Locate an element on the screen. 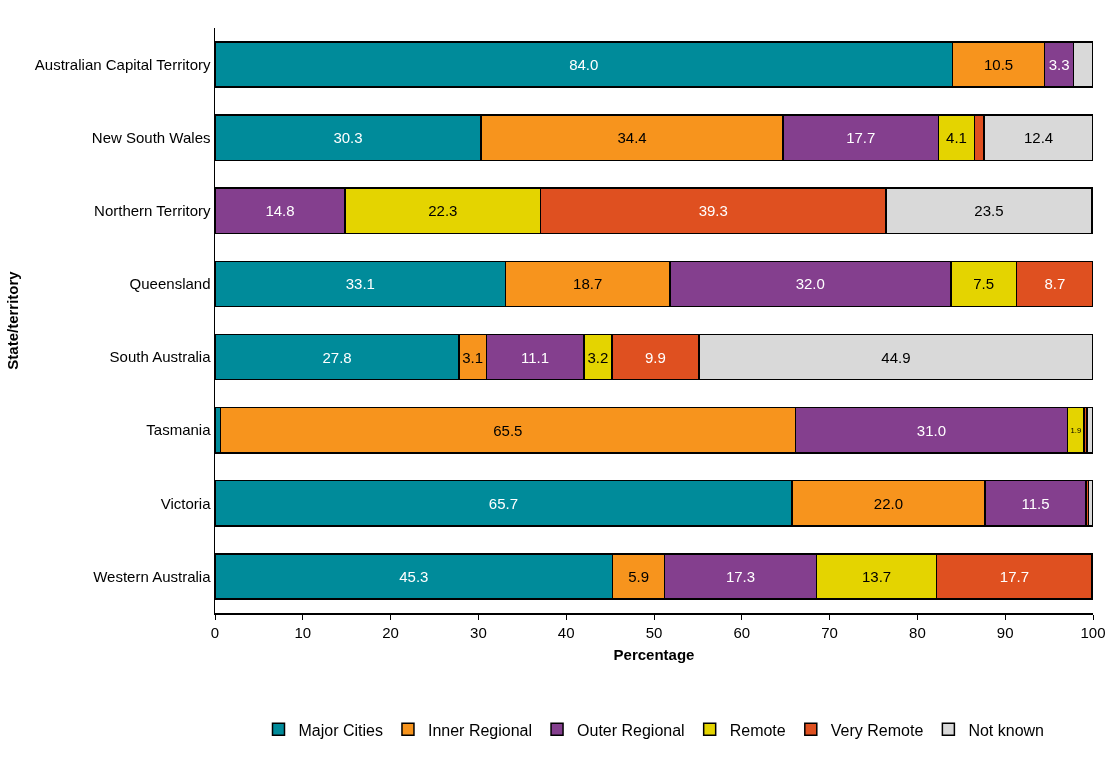 Image resolution: width=1118 pixels, height=758 pixels. y-tick-label: Australian Capital Territory is located at coordinates (122, 64).